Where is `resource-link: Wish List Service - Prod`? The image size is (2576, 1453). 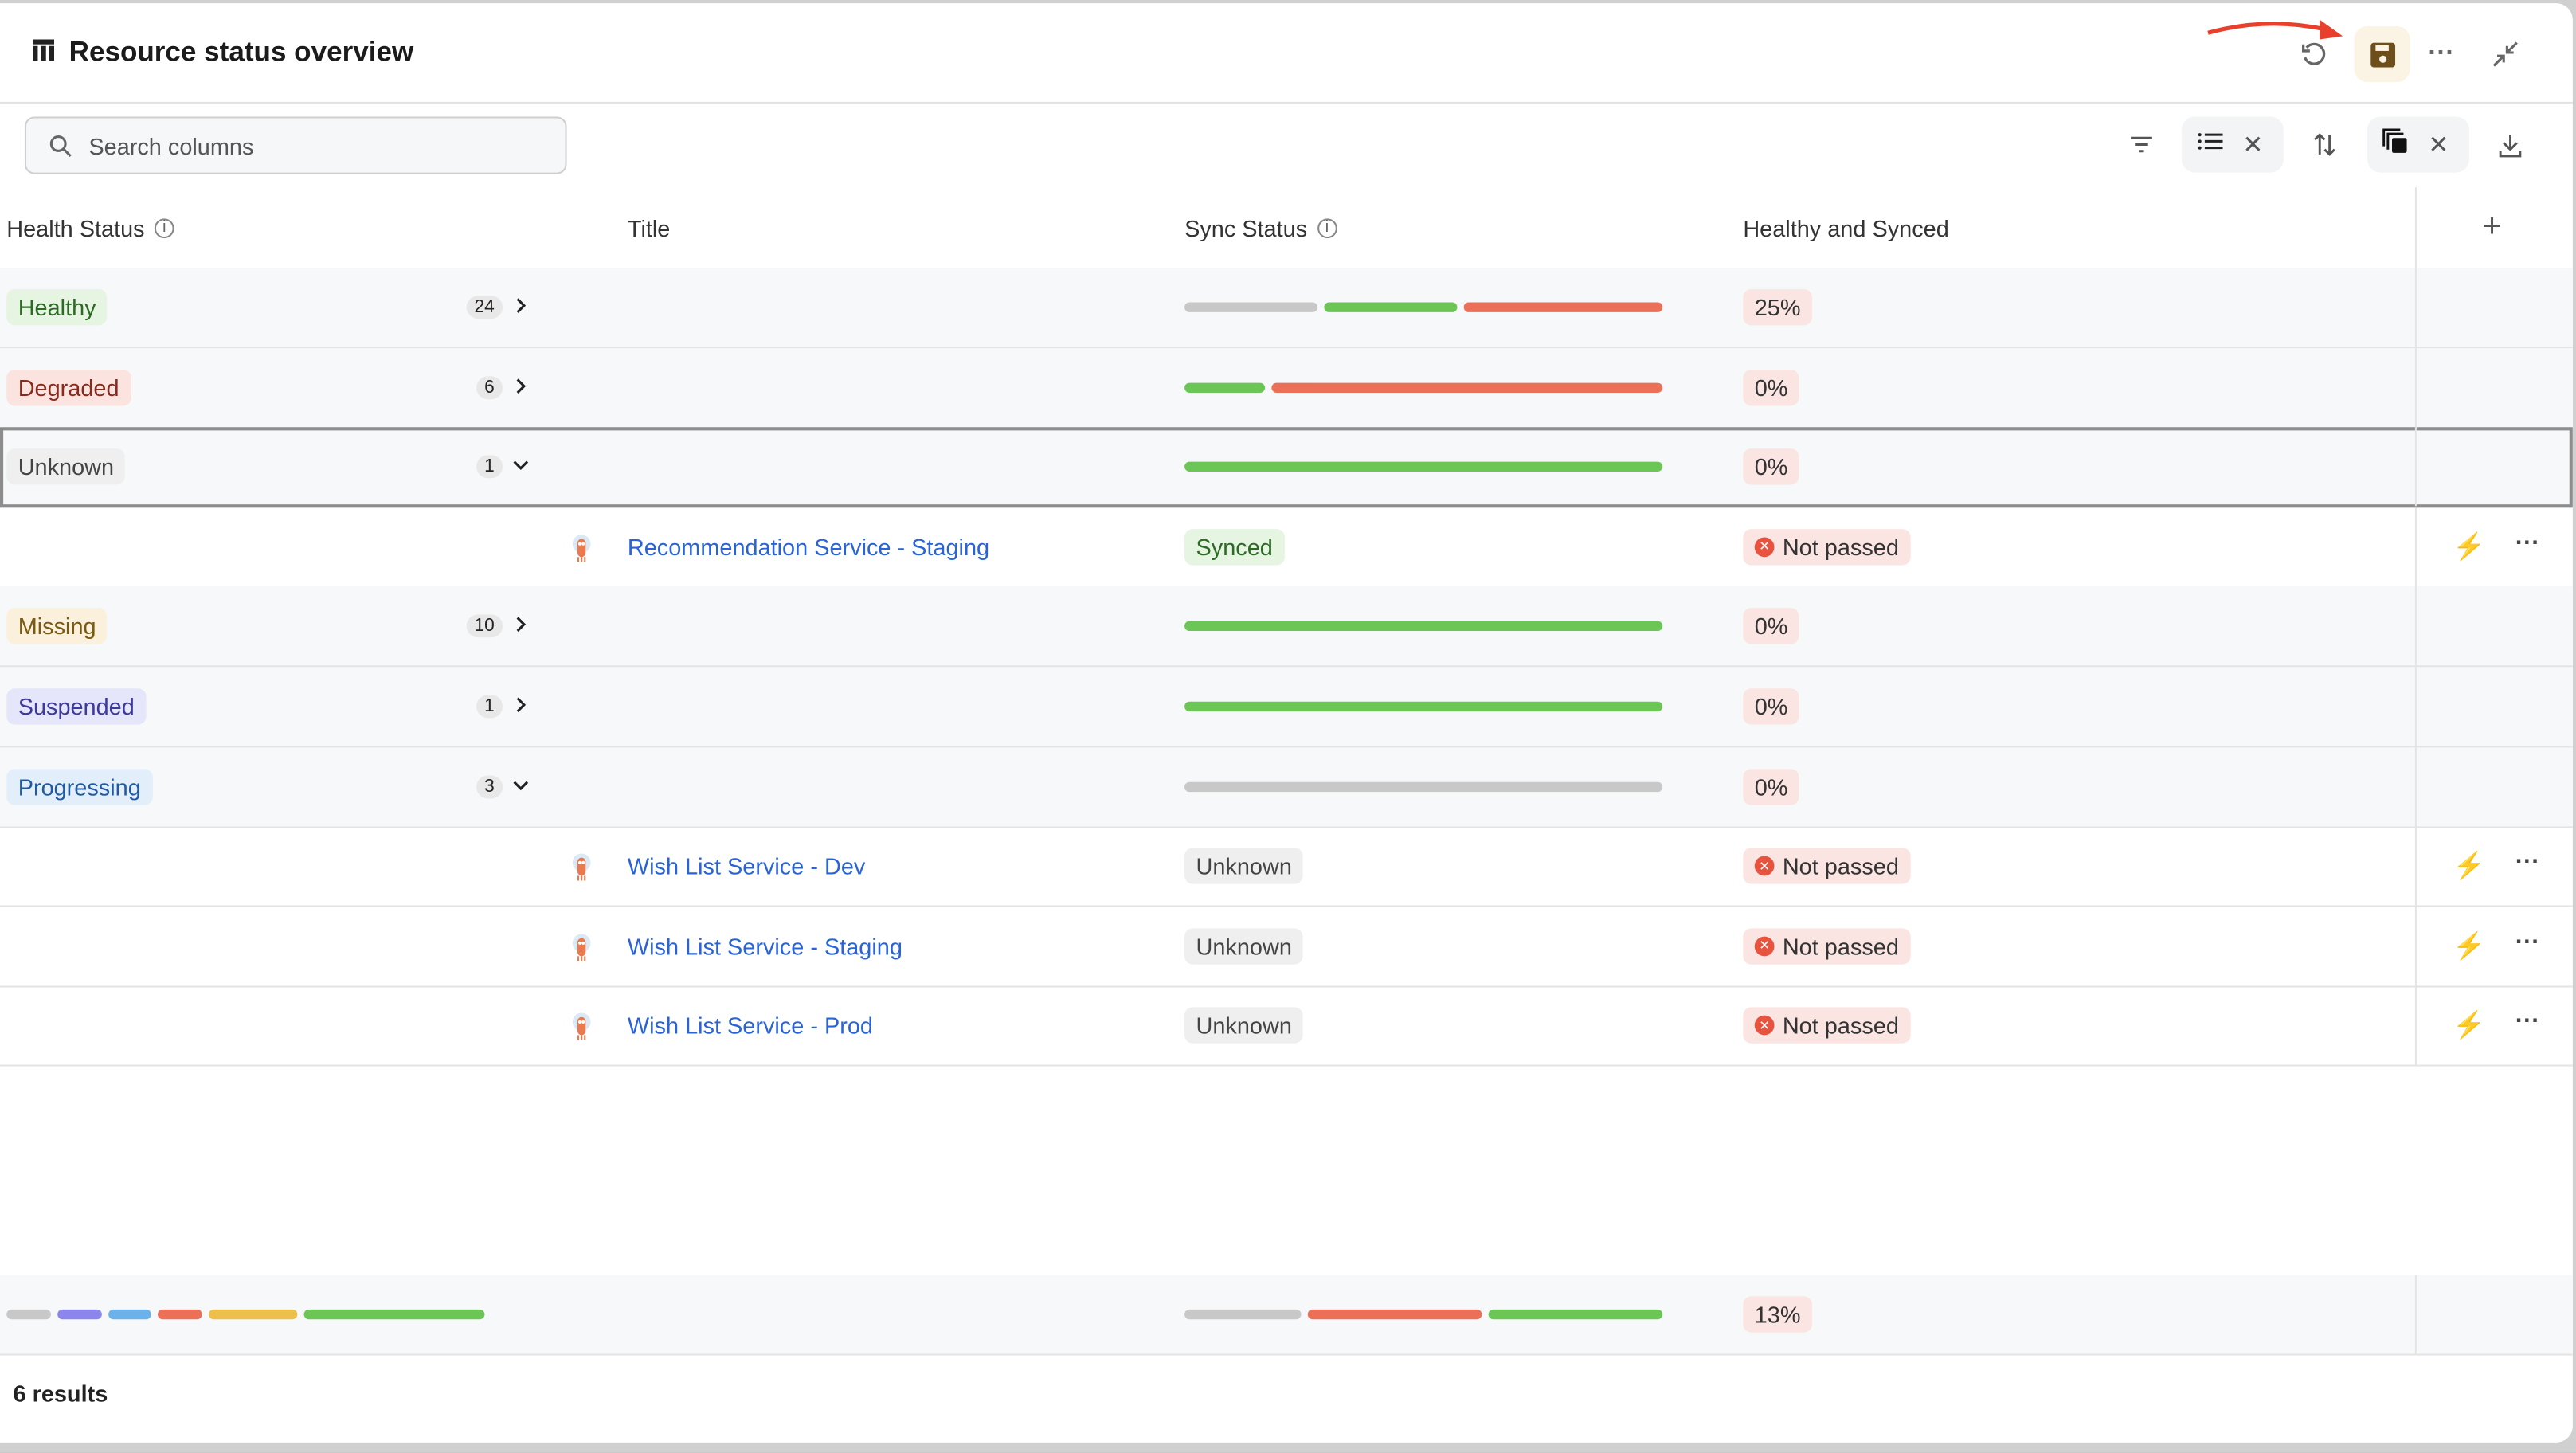
resource-link: Wish List Service - Prod is located at coordinates (750, 1026).